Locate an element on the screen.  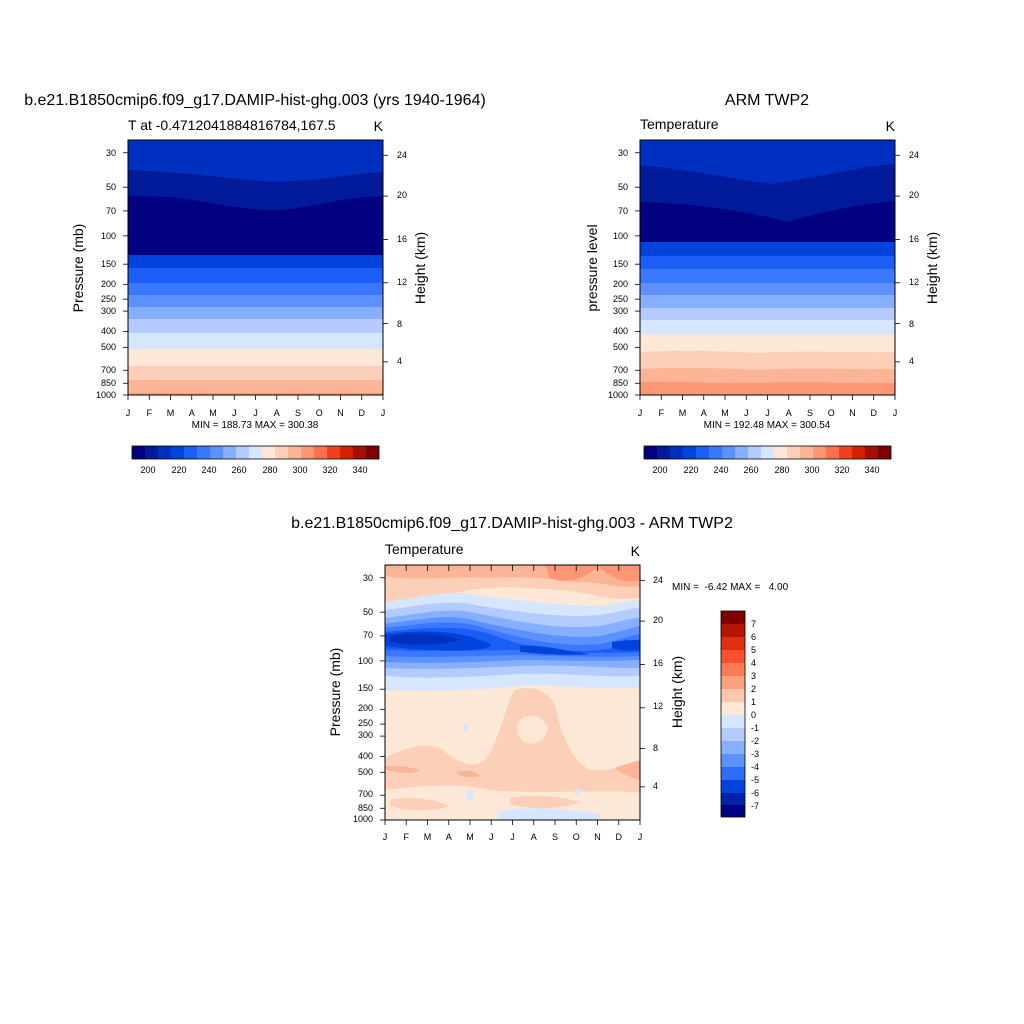
y-tick: 1000 is located at coordinates (363, 819).